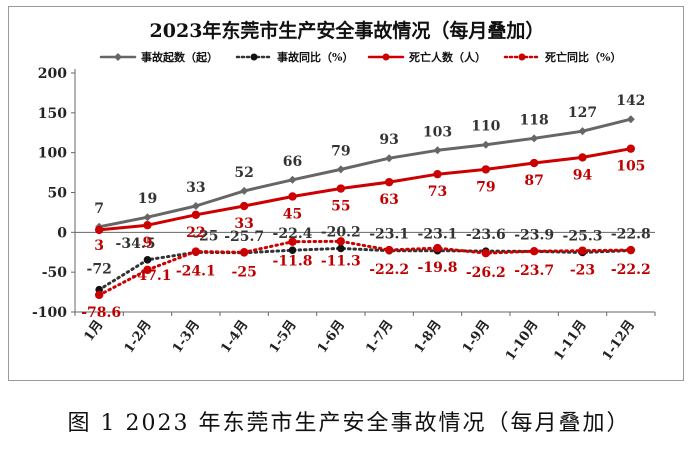 This screenshot has width=698, height=449. What do you see at coordinates (570, 341) in the screenshot?
I see `x-tick-label-10: 1-11月` at bounding box center [570, 341].